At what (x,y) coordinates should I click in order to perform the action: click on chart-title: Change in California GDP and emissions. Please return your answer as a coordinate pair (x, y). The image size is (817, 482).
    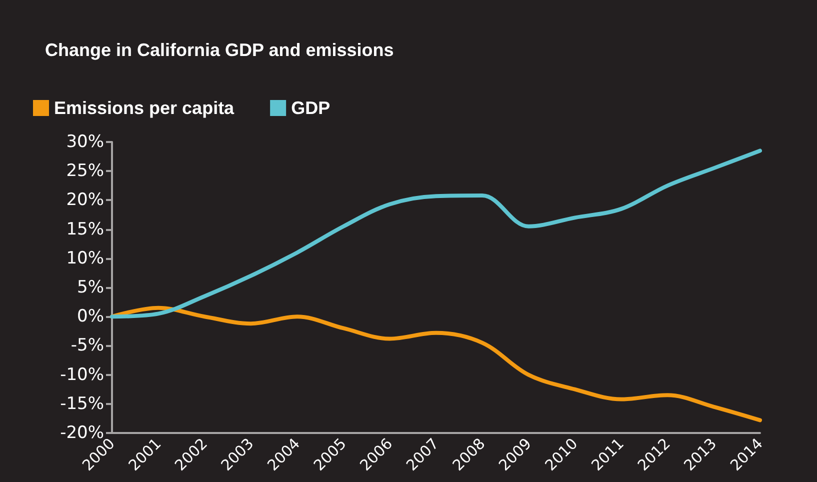
    Looking at the image, I should click on (219, 50).